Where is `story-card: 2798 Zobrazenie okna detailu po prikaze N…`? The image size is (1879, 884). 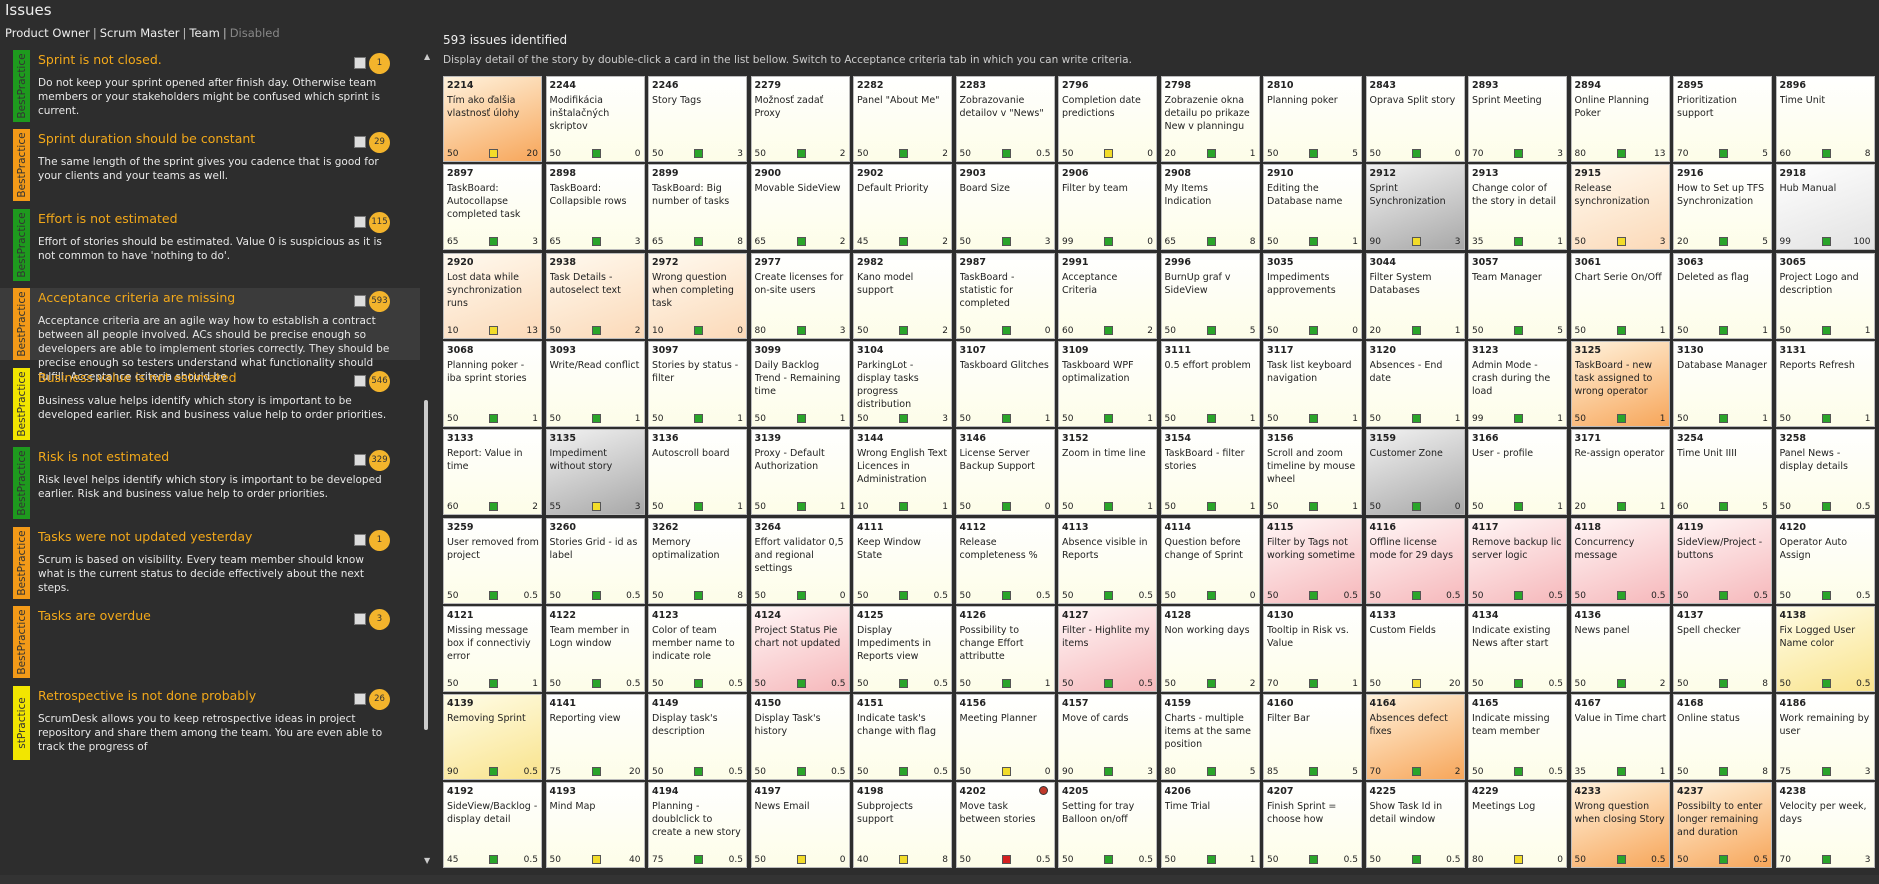
story-card: 2798 Zobrazenie okna detailu po prikaze N… is located at coordinates (1210, 119).